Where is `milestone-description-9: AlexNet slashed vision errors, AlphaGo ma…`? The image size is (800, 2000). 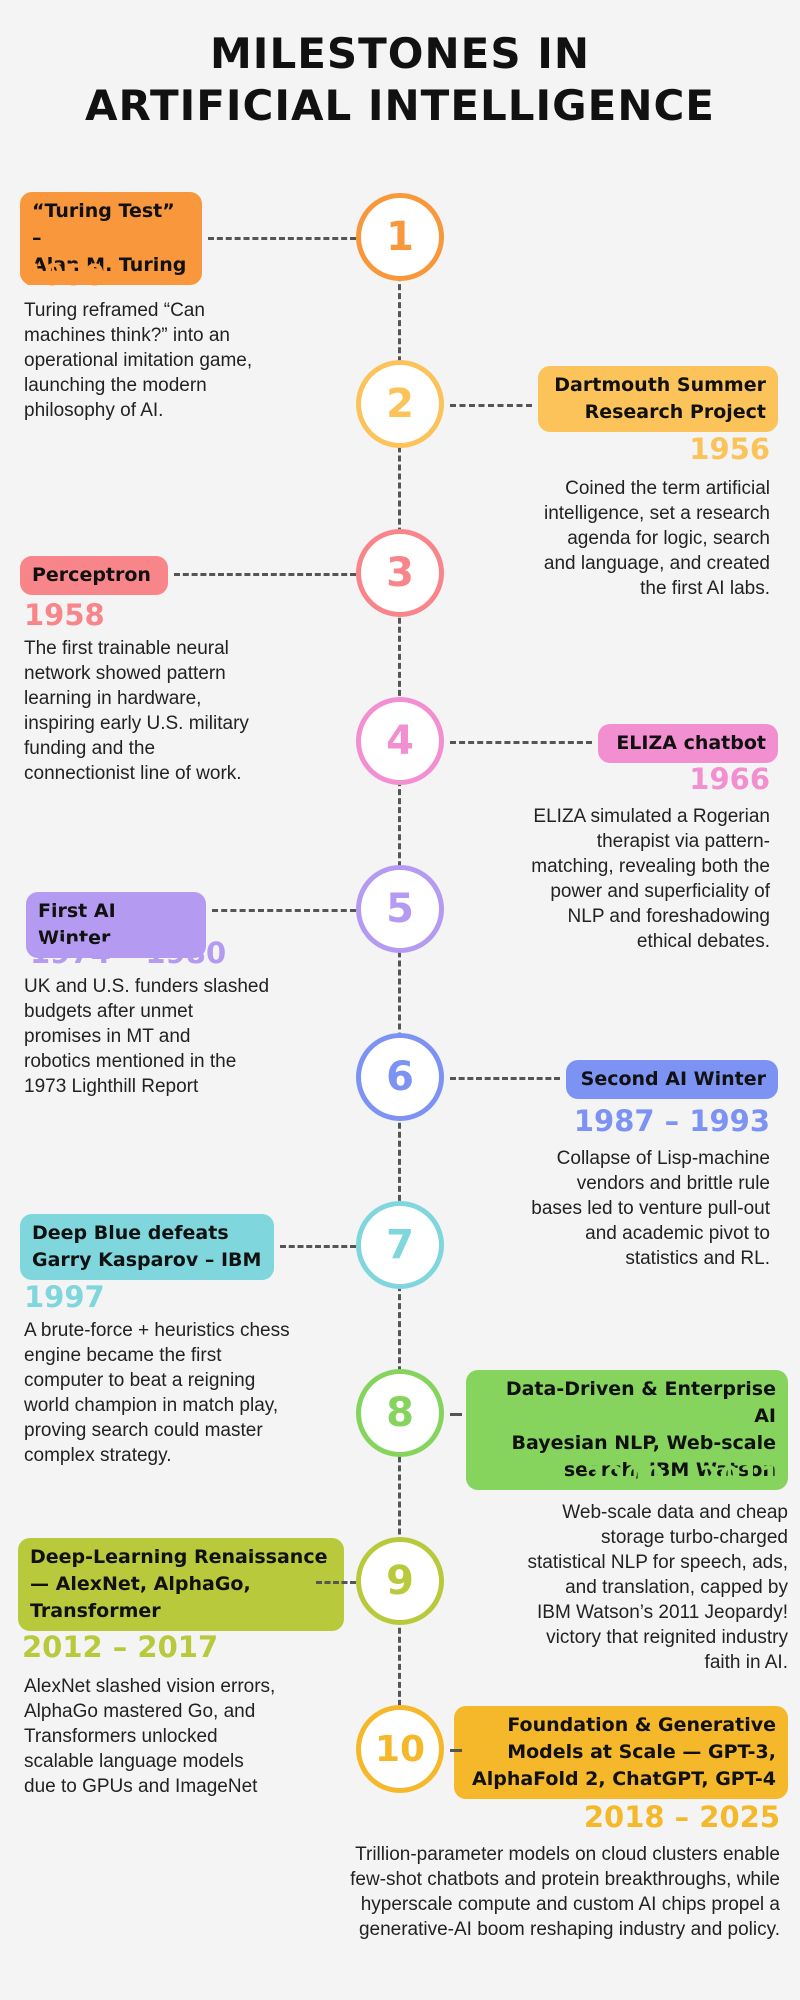
milestone-description-9: AlexNet slashed vision errors, AlphaGo ma… is located at coordinates (189, 1736).